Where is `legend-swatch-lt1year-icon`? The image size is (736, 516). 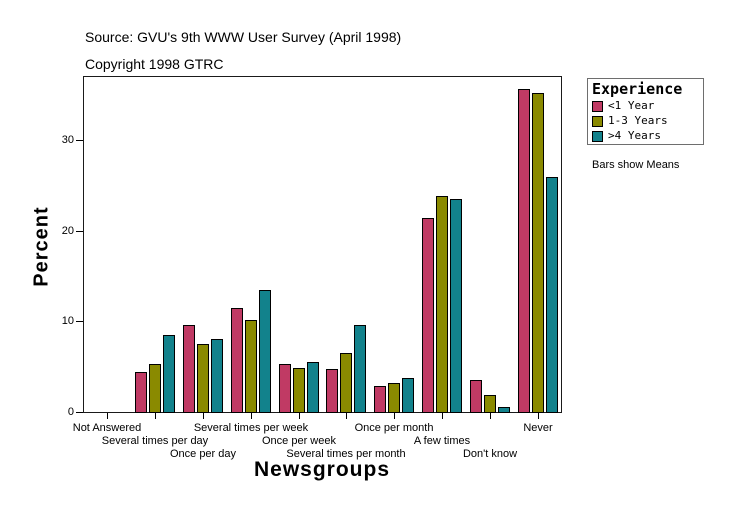 legend-swatch-lt1year-icon is located at coordinates (597, 106).